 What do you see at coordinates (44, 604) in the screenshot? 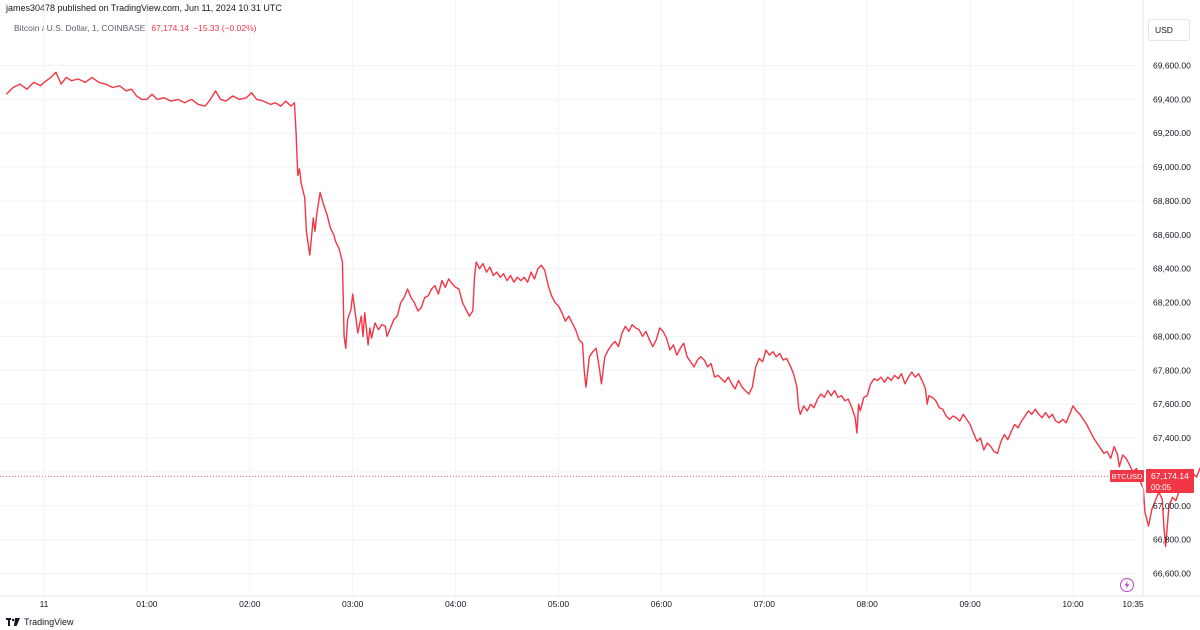
I see `x-tick-label: 11` at bounding box center [44, 604].